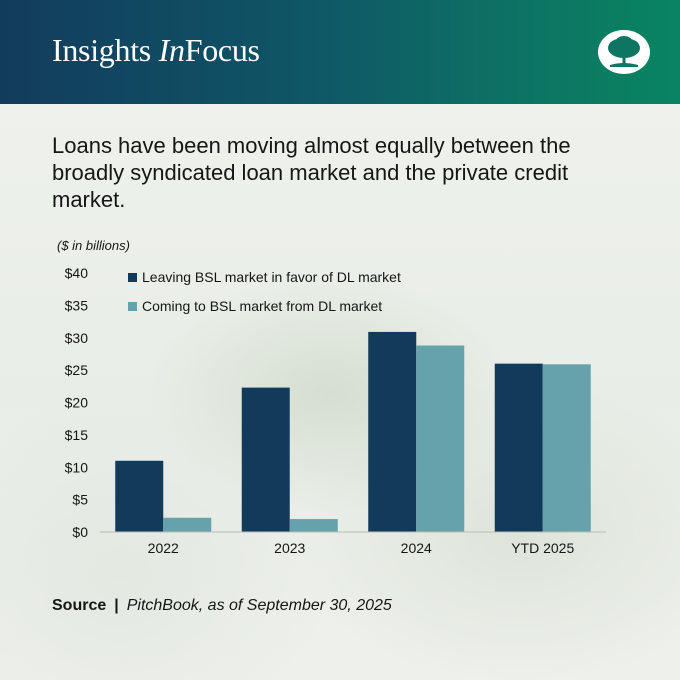 This screenshot has height=680, width=680. Describe the element at coordinates (518, 447) in the screenshot. I see `bar-leaving-bsl-ytd-2025` at that location.